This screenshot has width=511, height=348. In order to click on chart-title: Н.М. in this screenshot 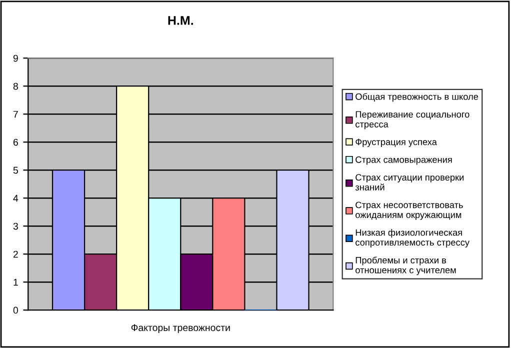, I will do `click(180, 20)`.